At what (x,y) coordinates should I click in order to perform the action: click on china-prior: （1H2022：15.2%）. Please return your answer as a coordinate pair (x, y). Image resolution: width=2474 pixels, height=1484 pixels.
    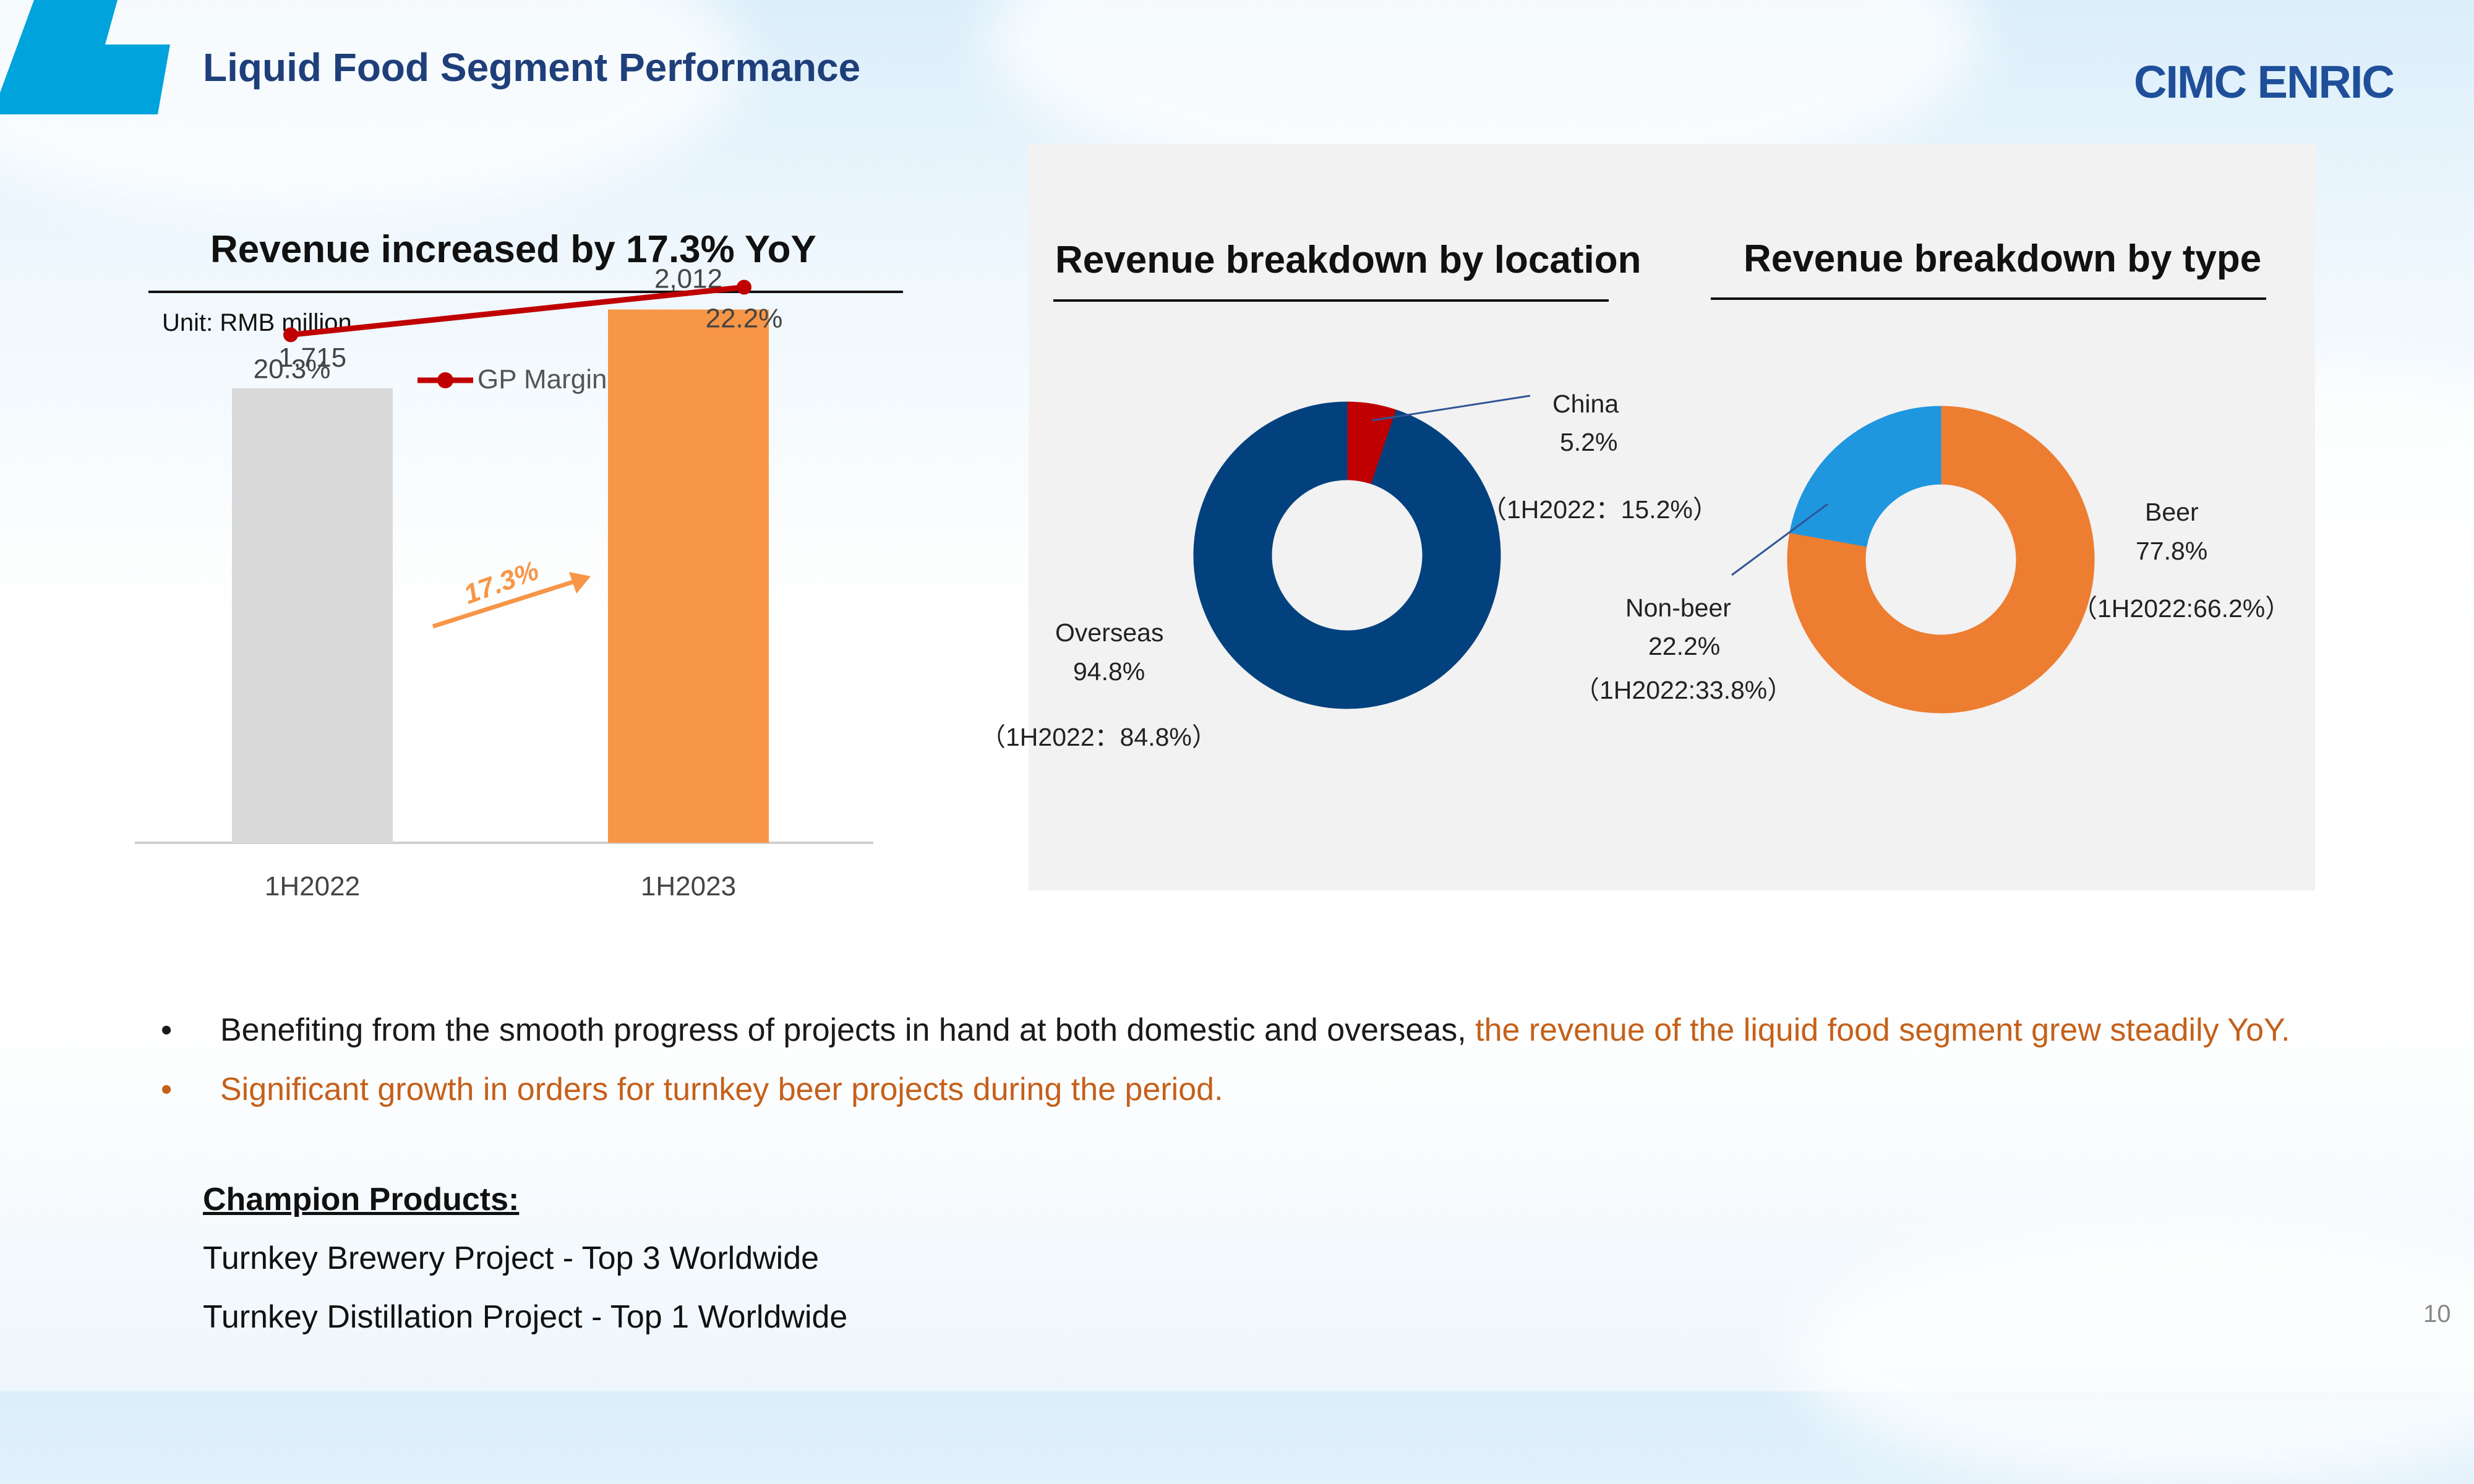
    Looking at the image, I should click on (1599, 509).